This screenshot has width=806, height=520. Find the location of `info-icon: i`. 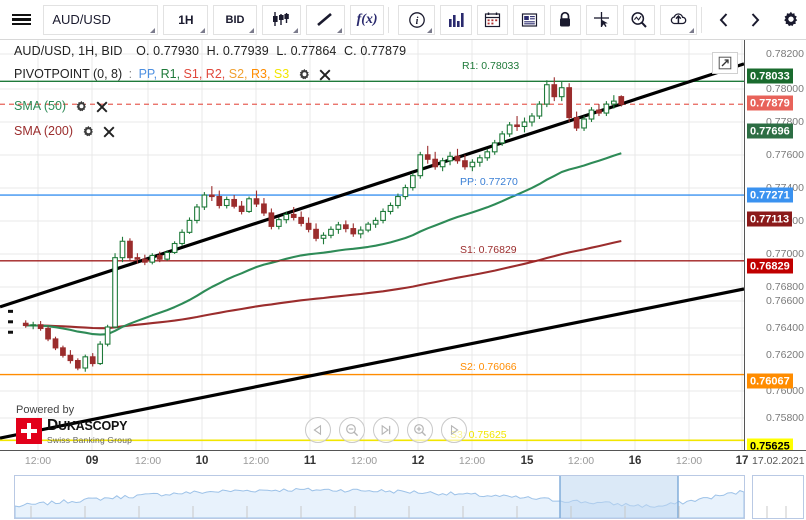

info-icon: i is located at coordinates (416, 19).